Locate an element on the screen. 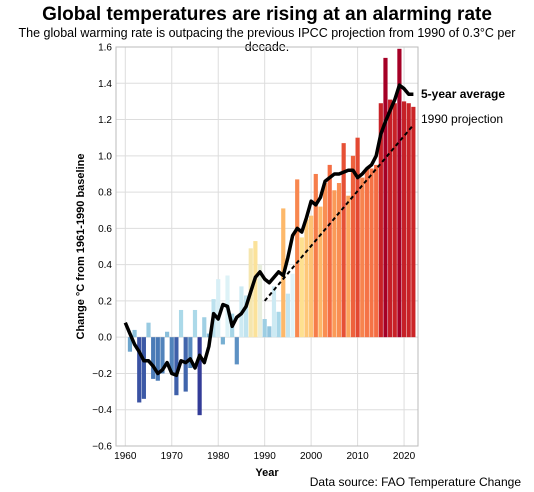 Image resolution: width=534 pixels, height=492 pixels. bar-1988 is located at coordinates (255, 289).